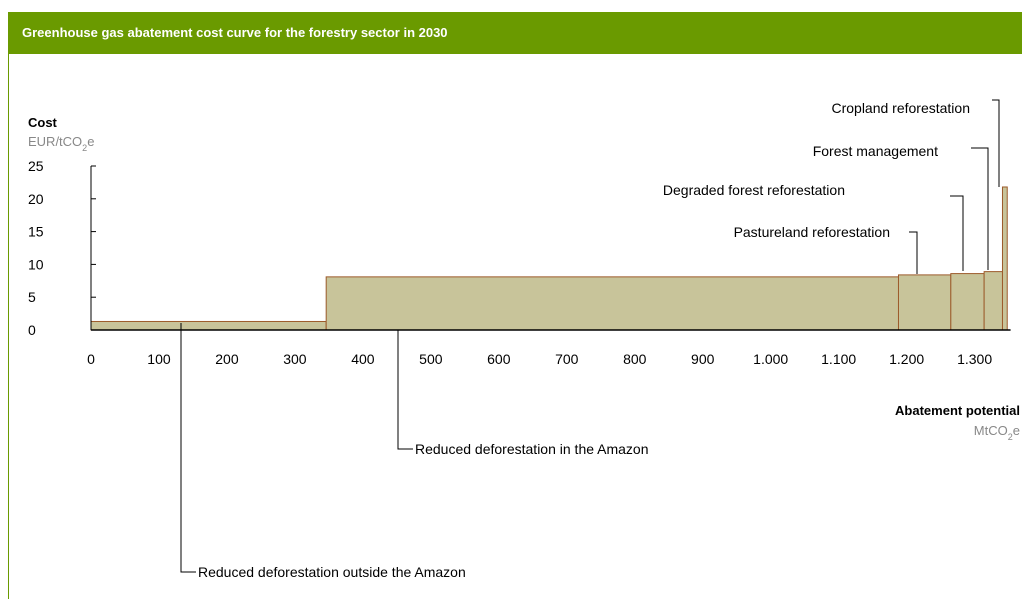  Describe the element at coordinates (1004, 258) in the screenshot. I see `bar-cropland-reforestation` at that location.